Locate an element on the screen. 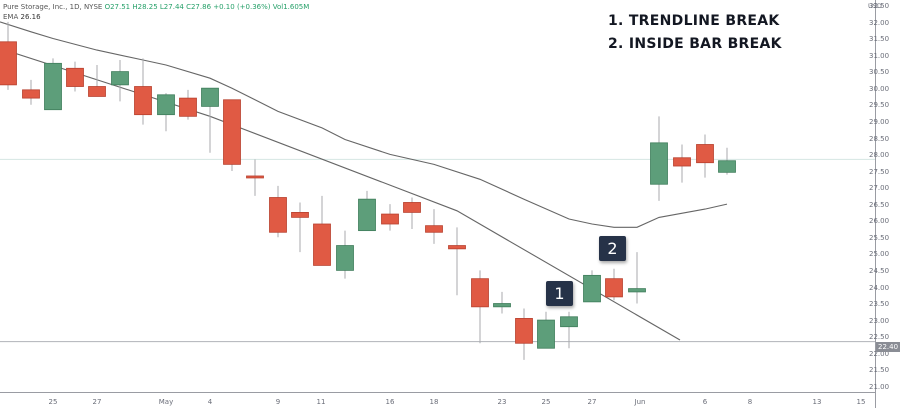 Image resolution: width=900 pixels, height=408 pixels. annotation-line-2: 2. INSIDE BAR BREAK is located at coordinates (695, 44).